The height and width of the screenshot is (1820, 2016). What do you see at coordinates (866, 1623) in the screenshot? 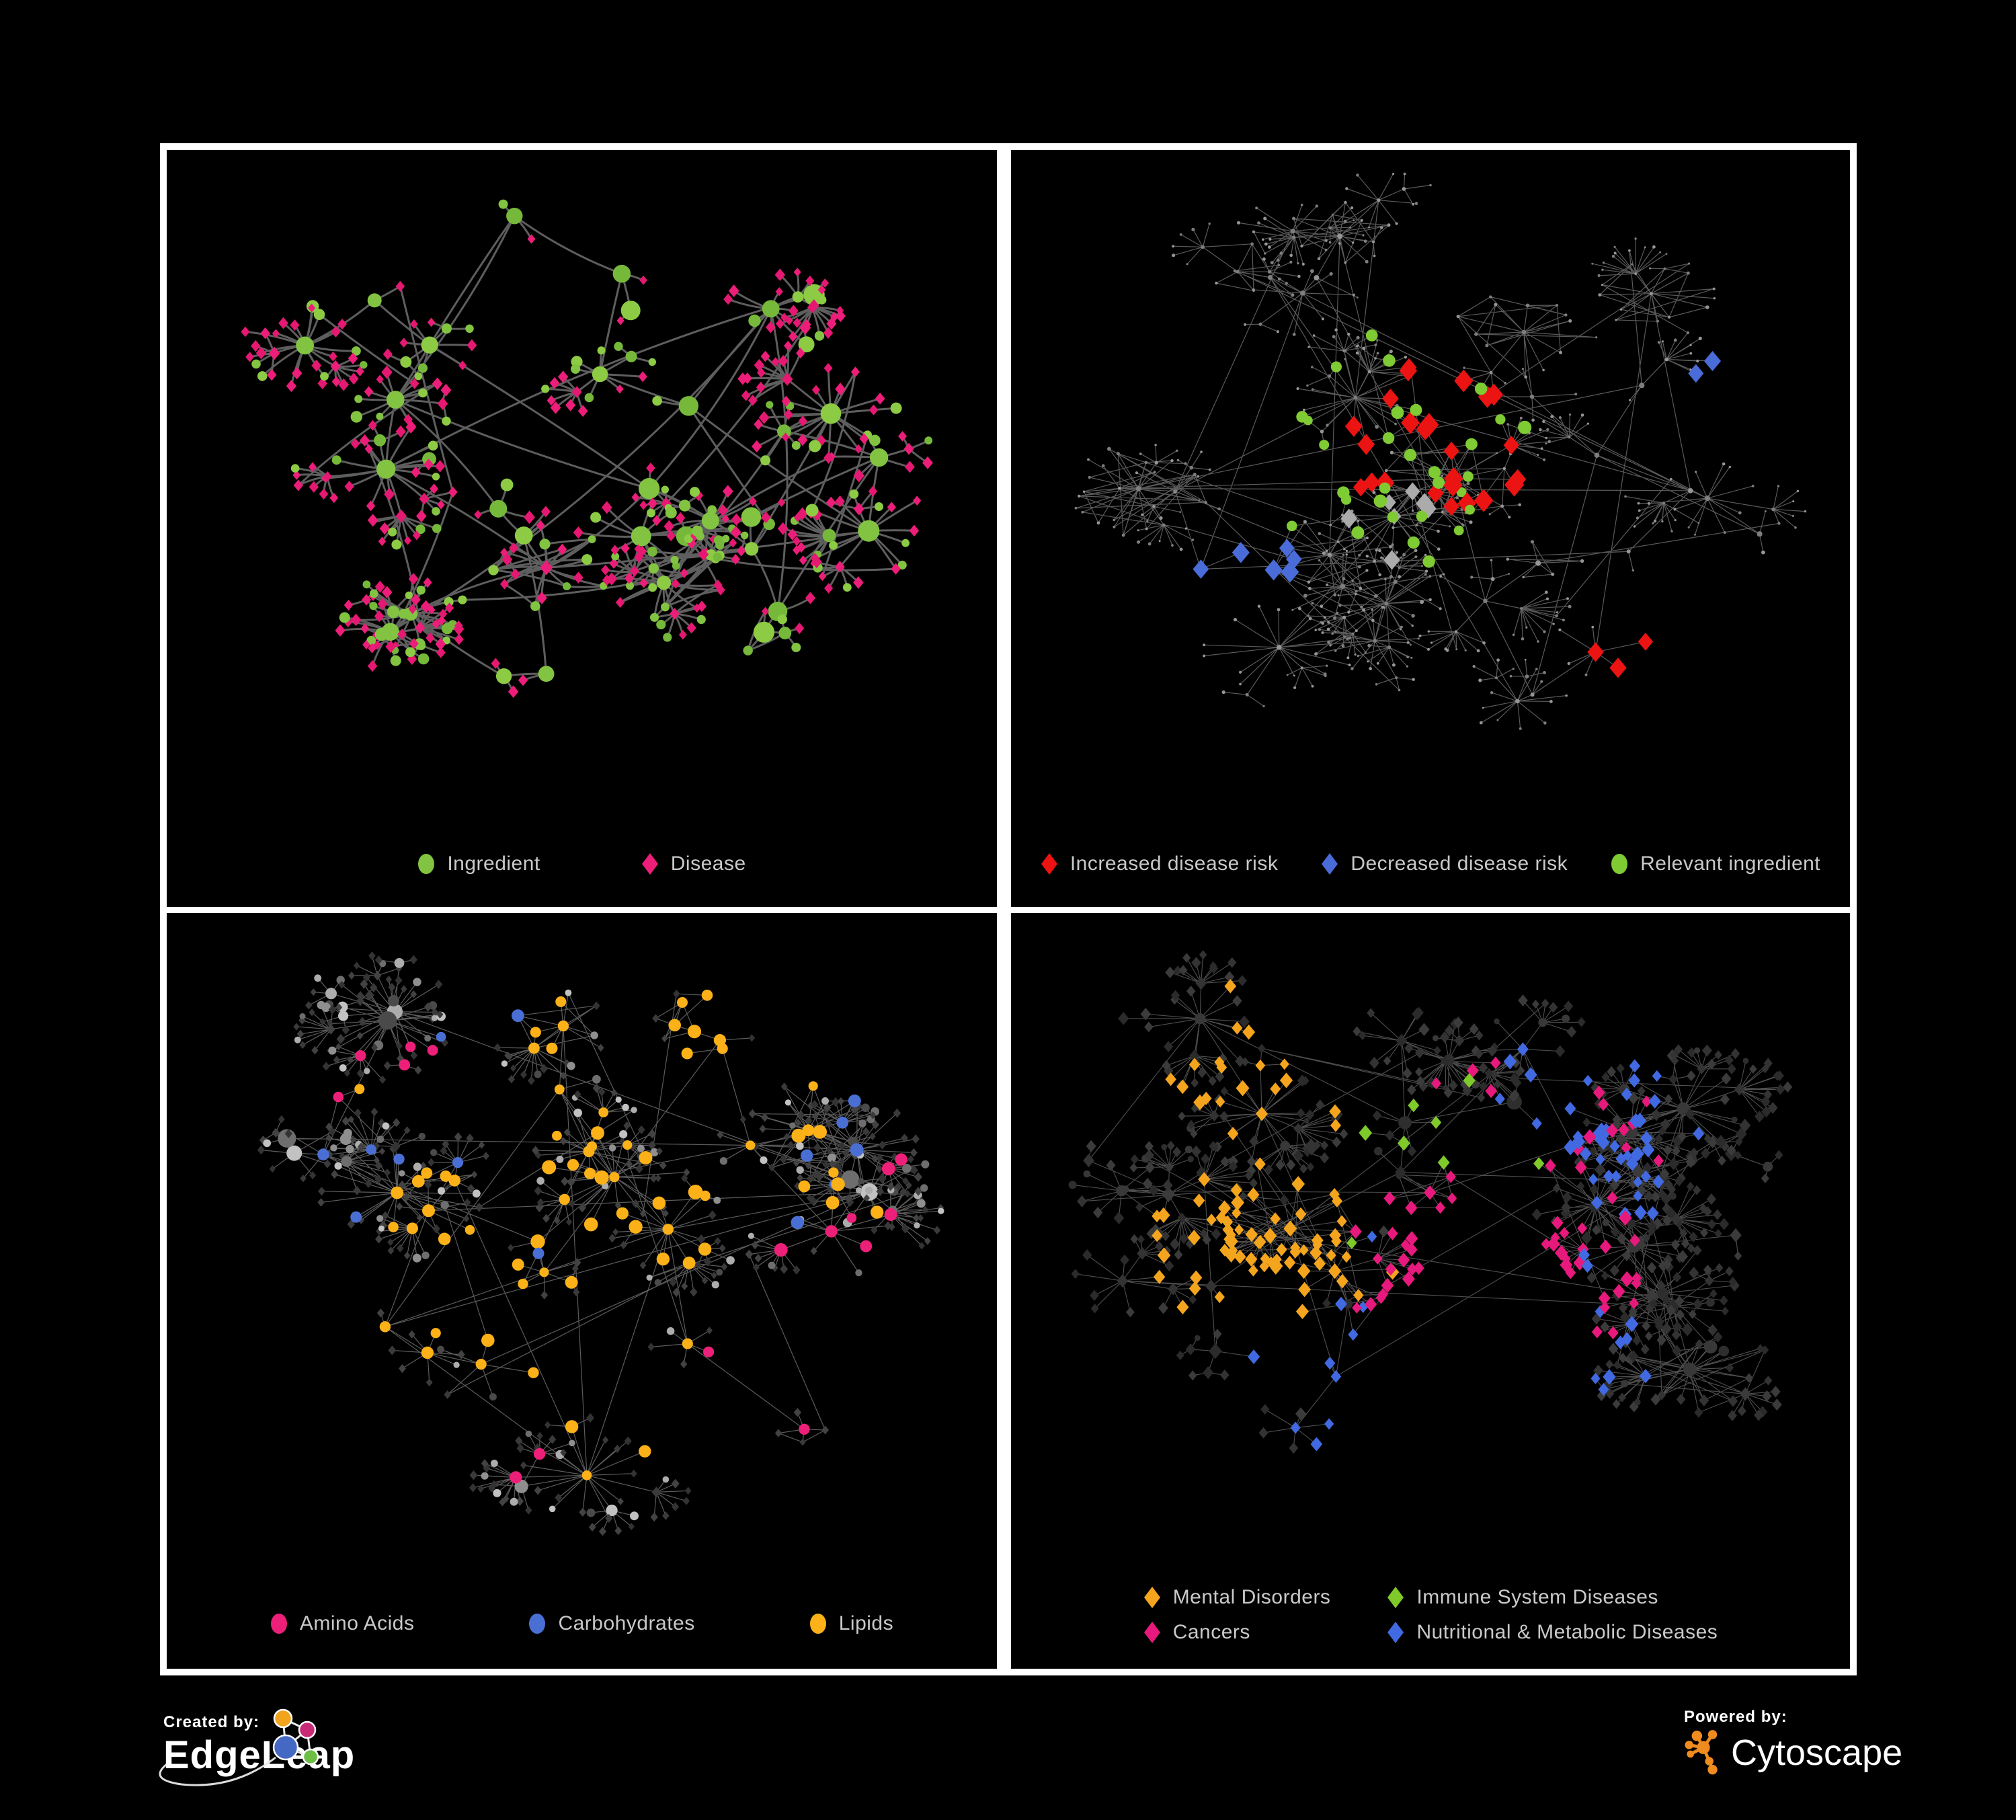
I see `legend-label: Lipids` at bounding box center [866, 1623].